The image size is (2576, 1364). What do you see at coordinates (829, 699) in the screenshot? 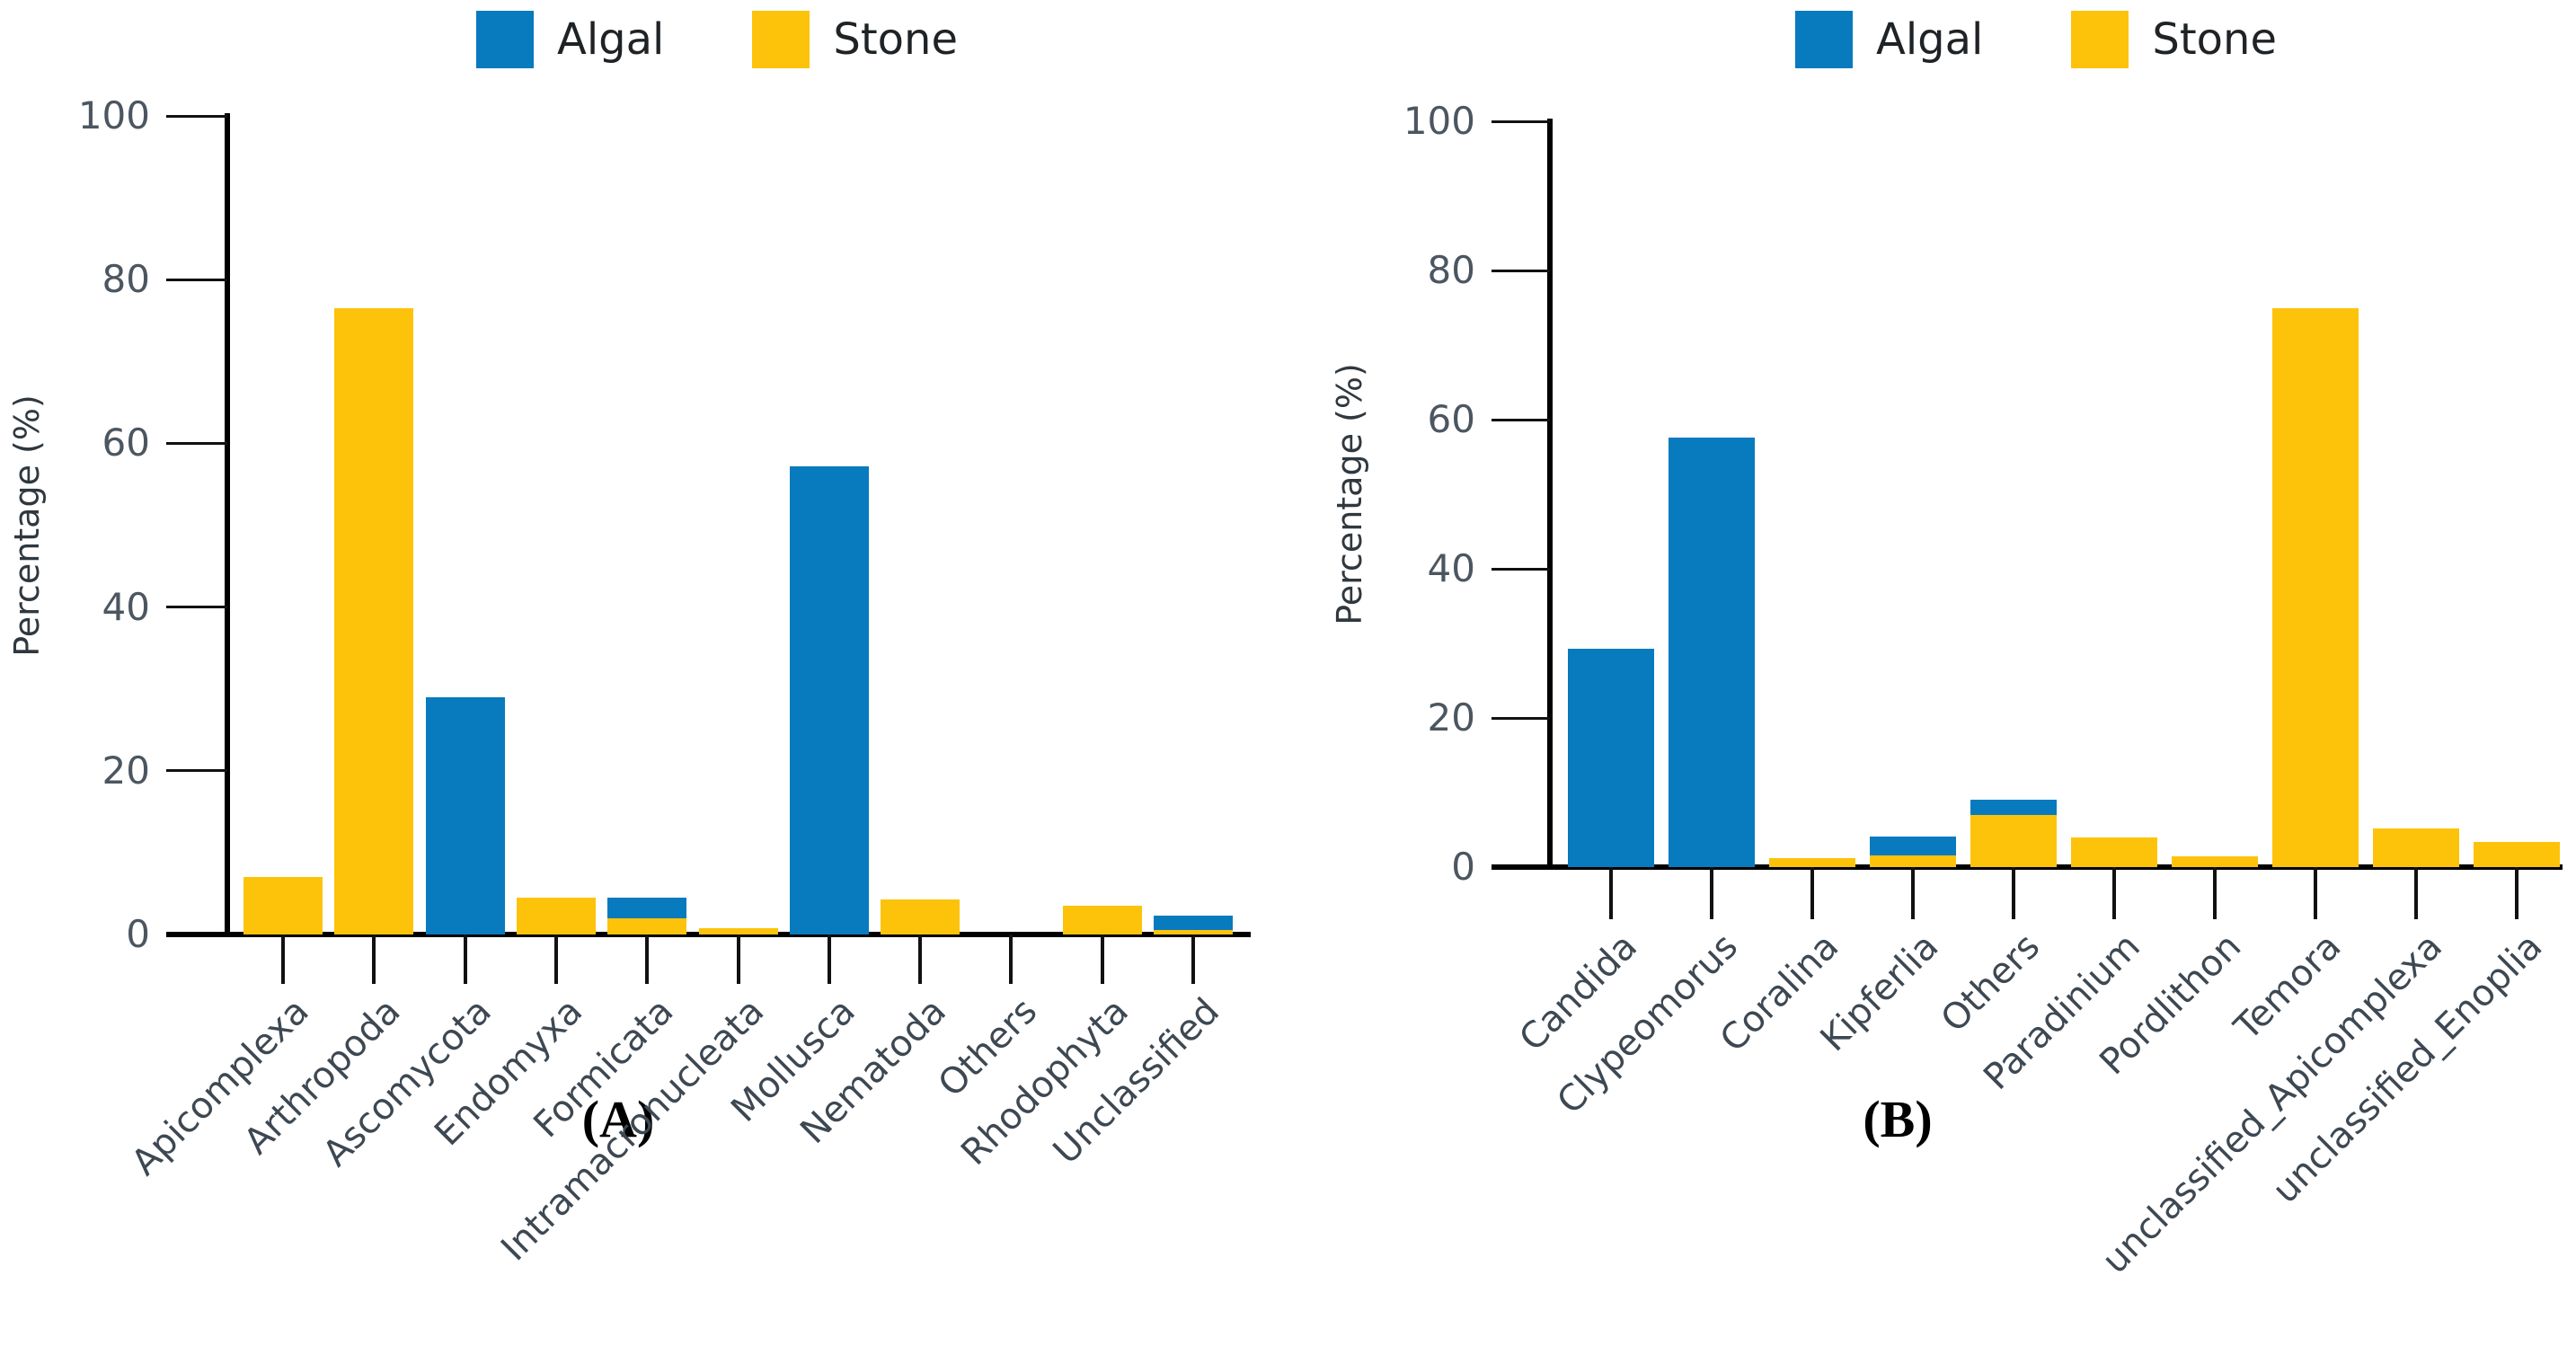
I see `bar-algal-mollusca` at bounding box center [829, 699].